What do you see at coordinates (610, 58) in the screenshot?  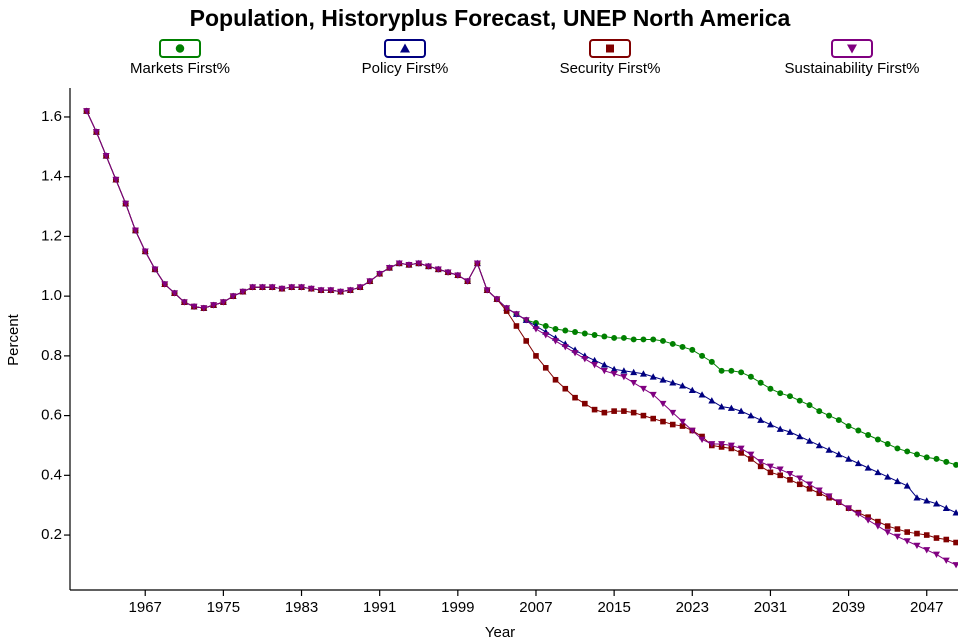 I see `legend-item: Security First%` at bounding box center [610, 58].